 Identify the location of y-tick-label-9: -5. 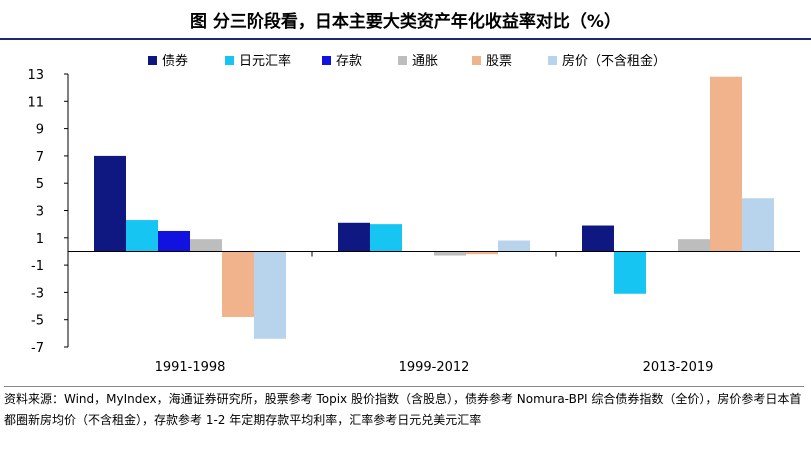
(37, 321).